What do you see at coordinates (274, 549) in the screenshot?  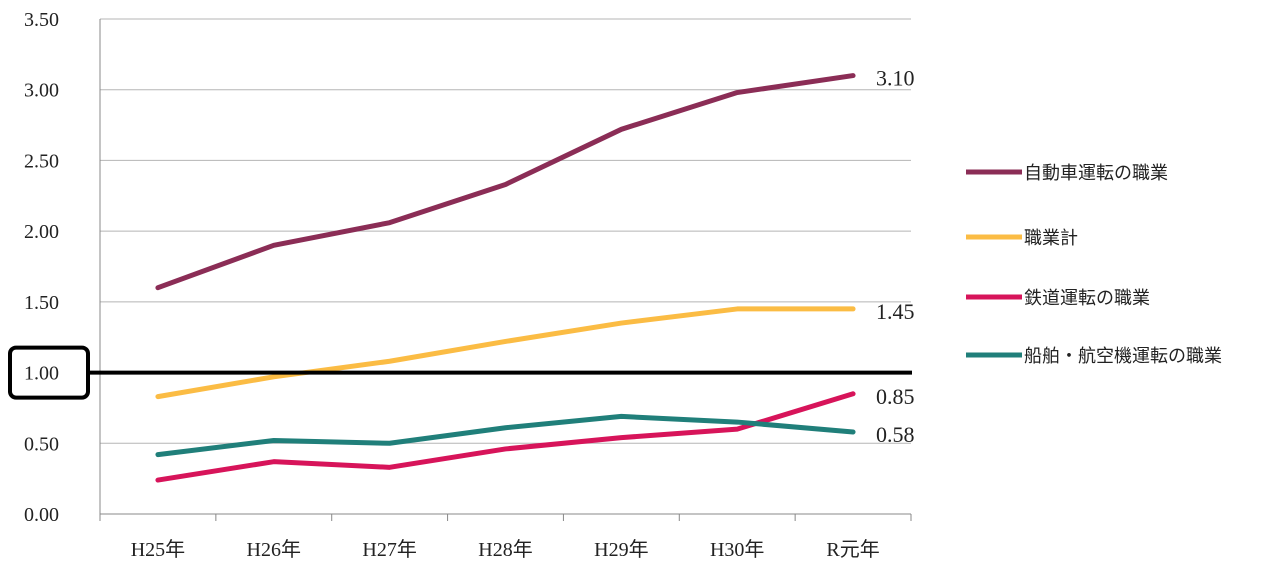 I see `x-tick-label: H26年` at bounding box center [274, 549].